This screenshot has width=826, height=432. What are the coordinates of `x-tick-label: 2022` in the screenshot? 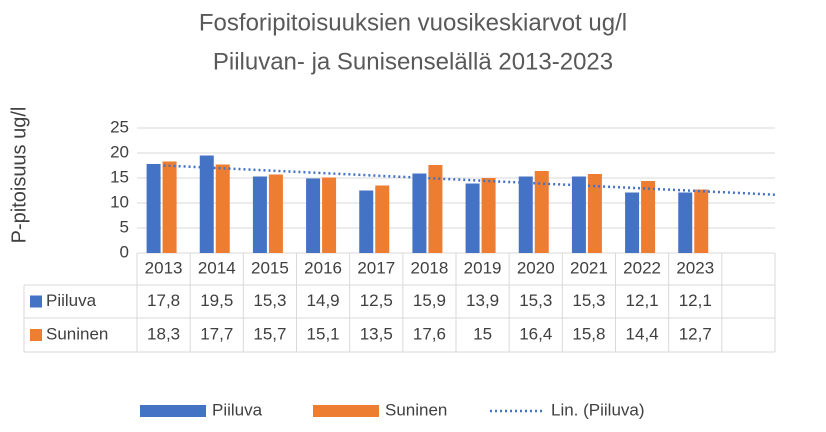 It's located at (642, 267).